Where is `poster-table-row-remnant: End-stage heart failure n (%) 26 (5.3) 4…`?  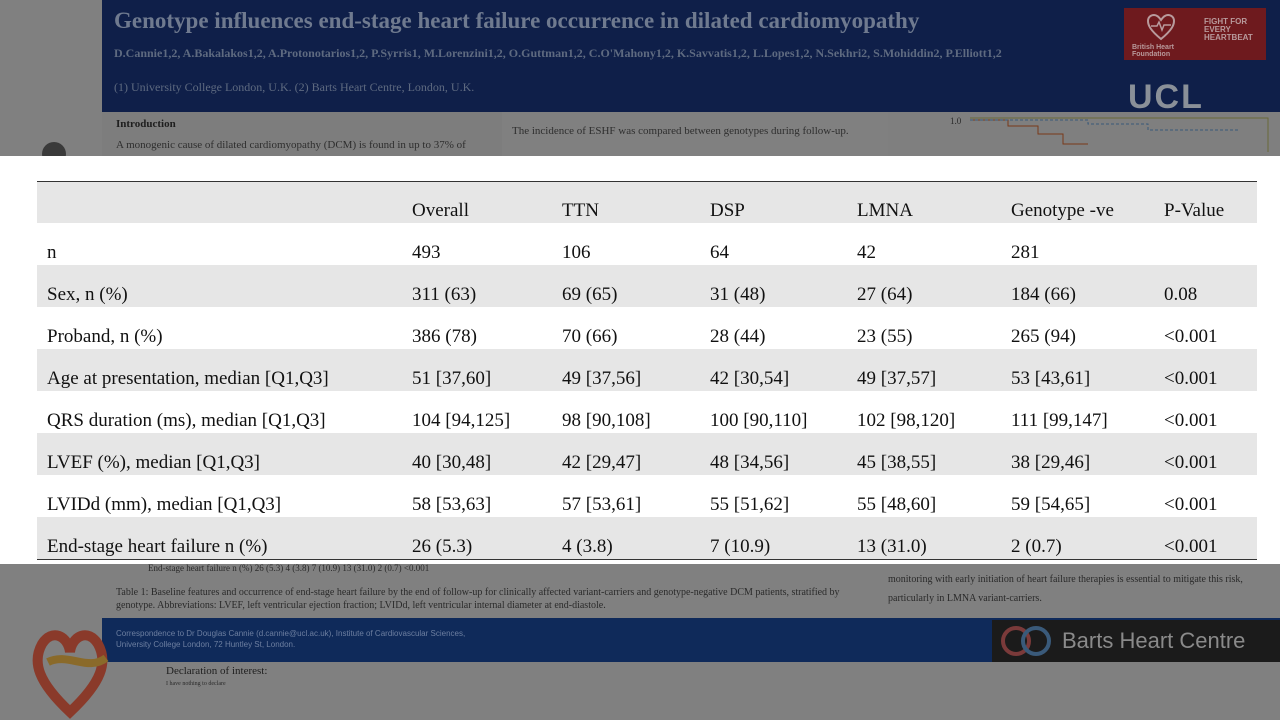
poster-table-row-remnant: End-stage heart failure n (%) 26 (5.3) 4… is located at coordinates (289, 568).